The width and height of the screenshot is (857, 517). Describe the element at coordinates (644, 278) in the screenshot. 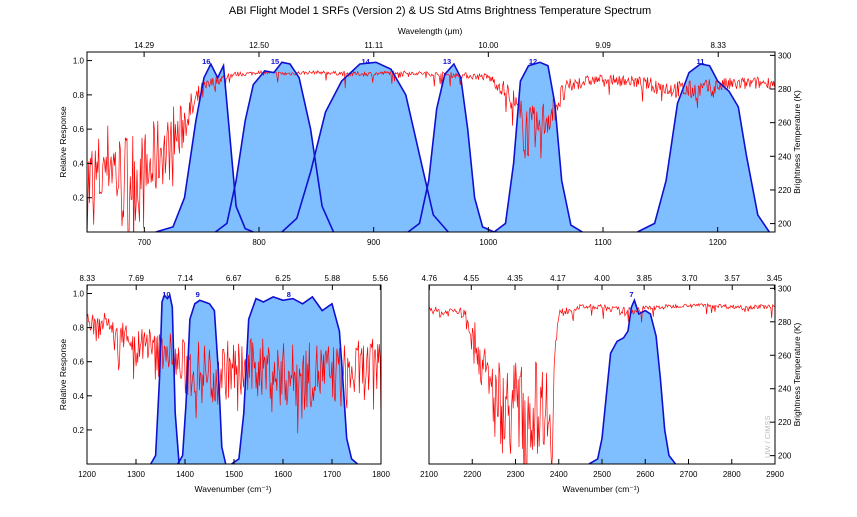

I see `top-tick-label: 3.85` at that location.